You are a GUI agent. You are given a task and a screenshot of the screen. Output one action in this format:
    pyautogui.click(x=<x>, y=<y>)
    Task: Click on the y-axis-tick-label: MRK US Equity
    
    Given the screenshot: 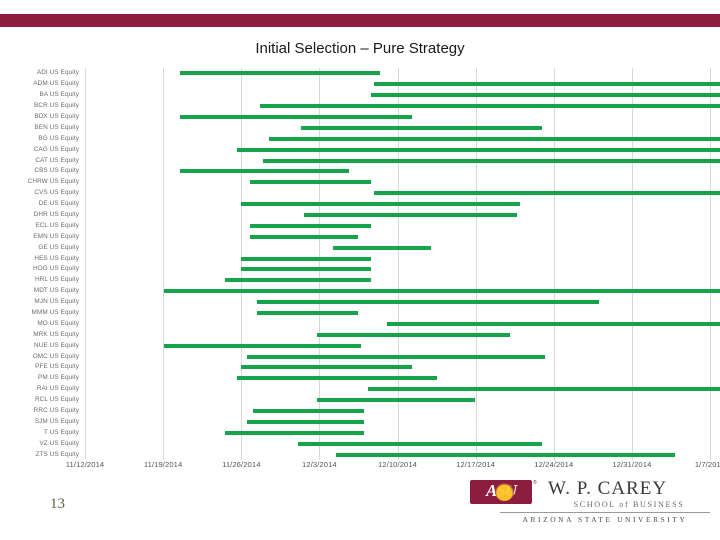 What is the action you would take?
    pyautogui.click(x=56, y=334)
    